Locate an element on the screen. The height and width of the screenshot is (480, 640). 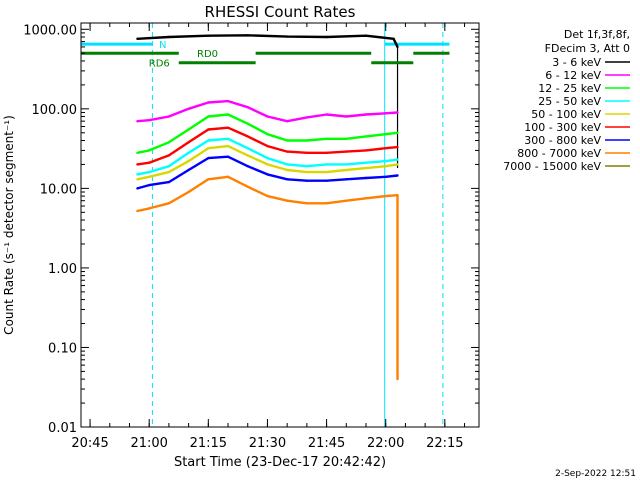
legend-label: 3 - 6 keV is located at coordinates (576, 62).